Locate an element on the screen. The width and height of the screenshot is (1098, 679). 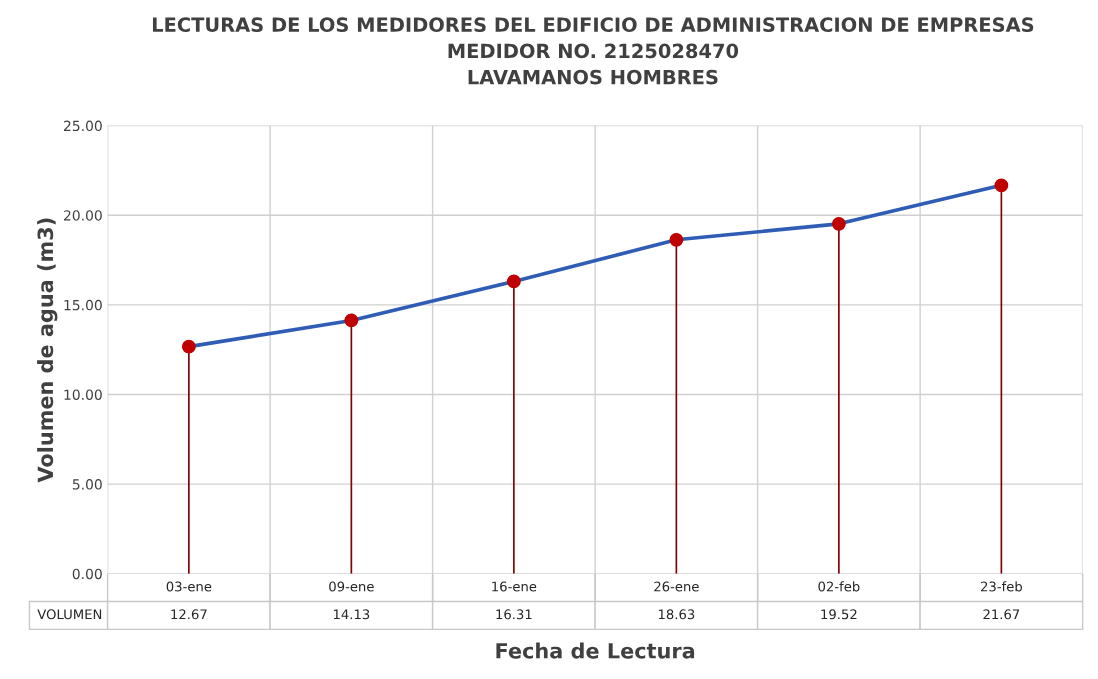
y-tick-label: 0.00 is located at coordinates (87, 574).